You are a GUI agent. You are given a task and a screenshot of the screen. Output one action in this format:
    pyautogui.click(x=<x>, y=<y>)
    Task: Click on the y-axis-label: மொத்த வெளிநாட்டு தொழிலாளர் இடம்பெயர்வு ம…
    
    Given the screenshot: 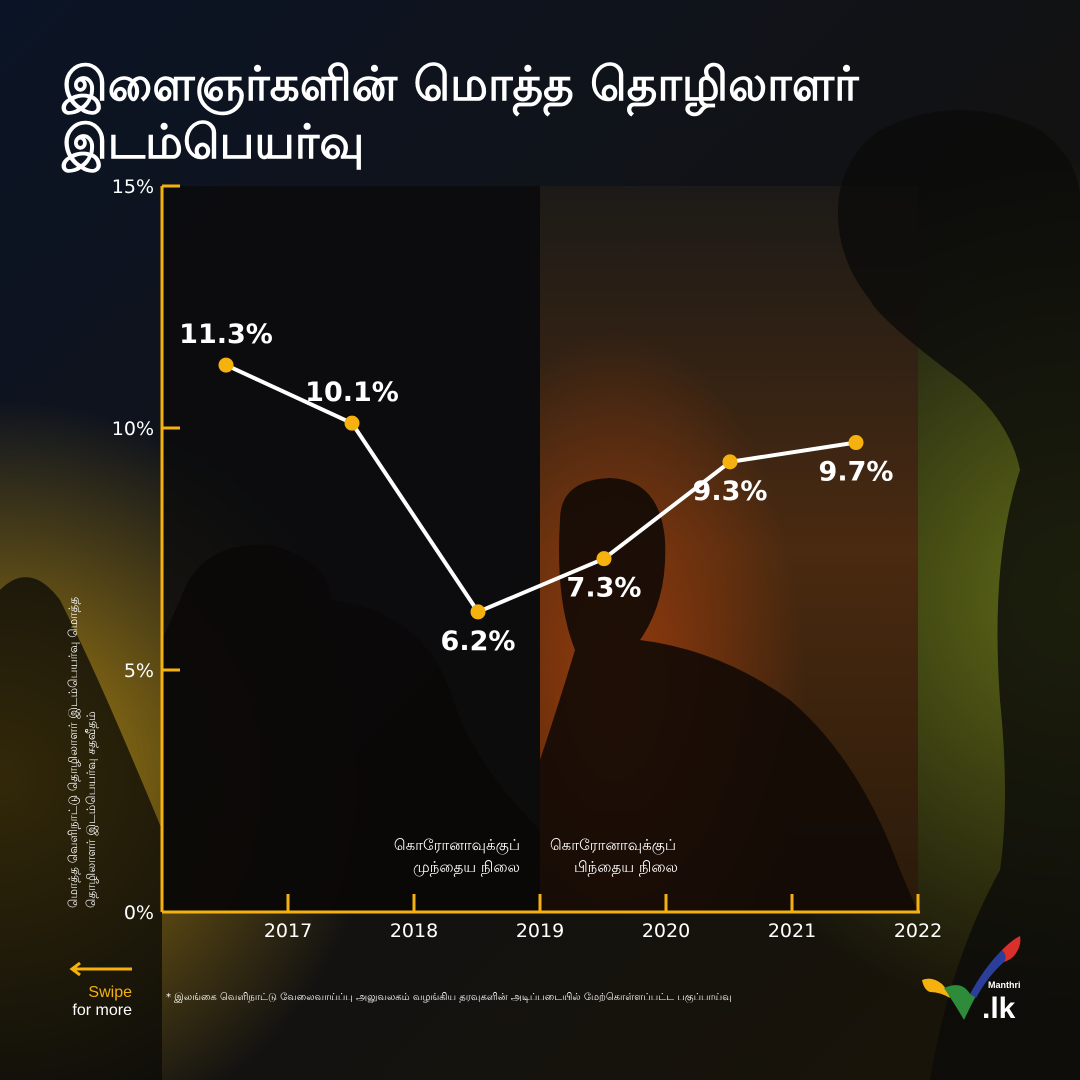 What is the action you would take?
    pyautogui.click(x=82, y=718)
    